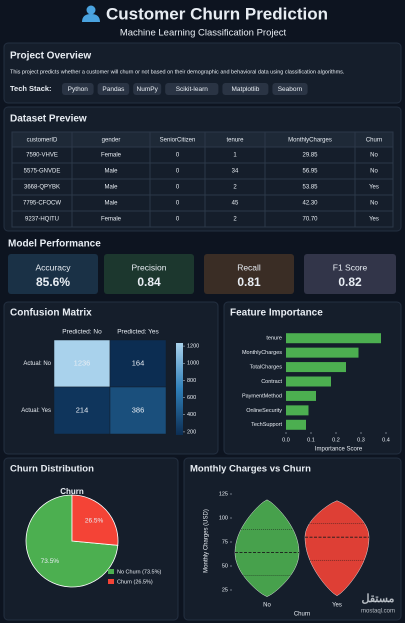 Image resolution: width=405 pixels, height=623 pixels. What do you see at coordinates (135, 582) in the screenshot?
I see `legend-label: Churn (26.5%)` at bounding box center [135, 582].